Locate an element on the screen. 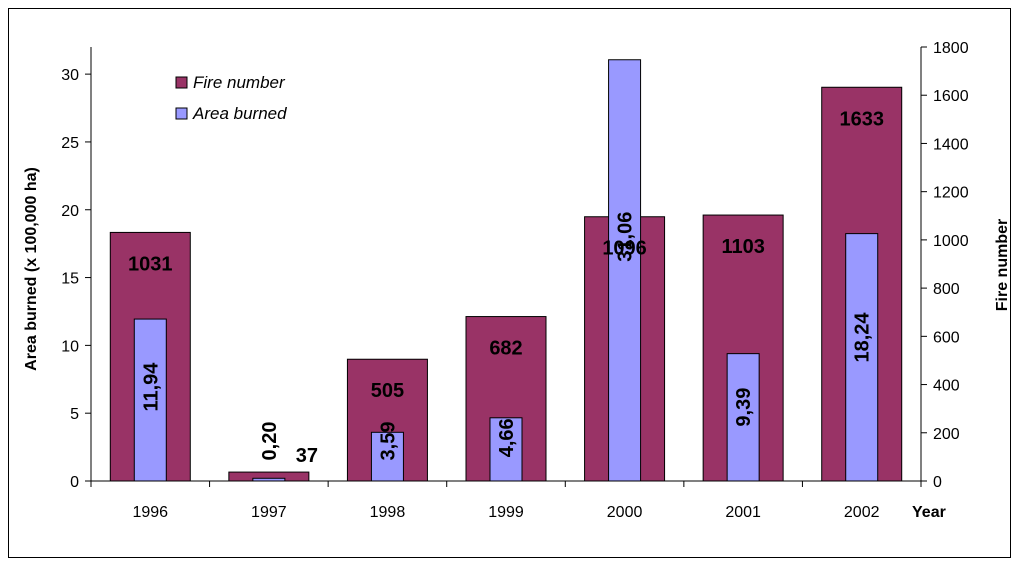 This screenshot has height=566, width=1019. fire-number-label-1997: 37 is located at coordinates (307, 456).